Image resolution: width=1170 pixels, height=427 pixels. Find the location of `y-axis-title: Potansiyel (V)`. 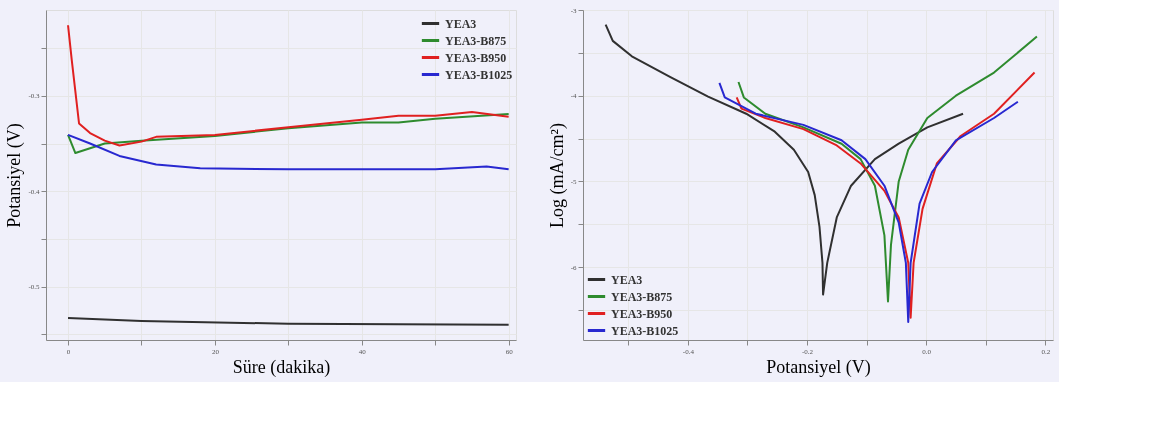

y-axis-title: Potansiyel (V) is located at coordinates (15, 175).